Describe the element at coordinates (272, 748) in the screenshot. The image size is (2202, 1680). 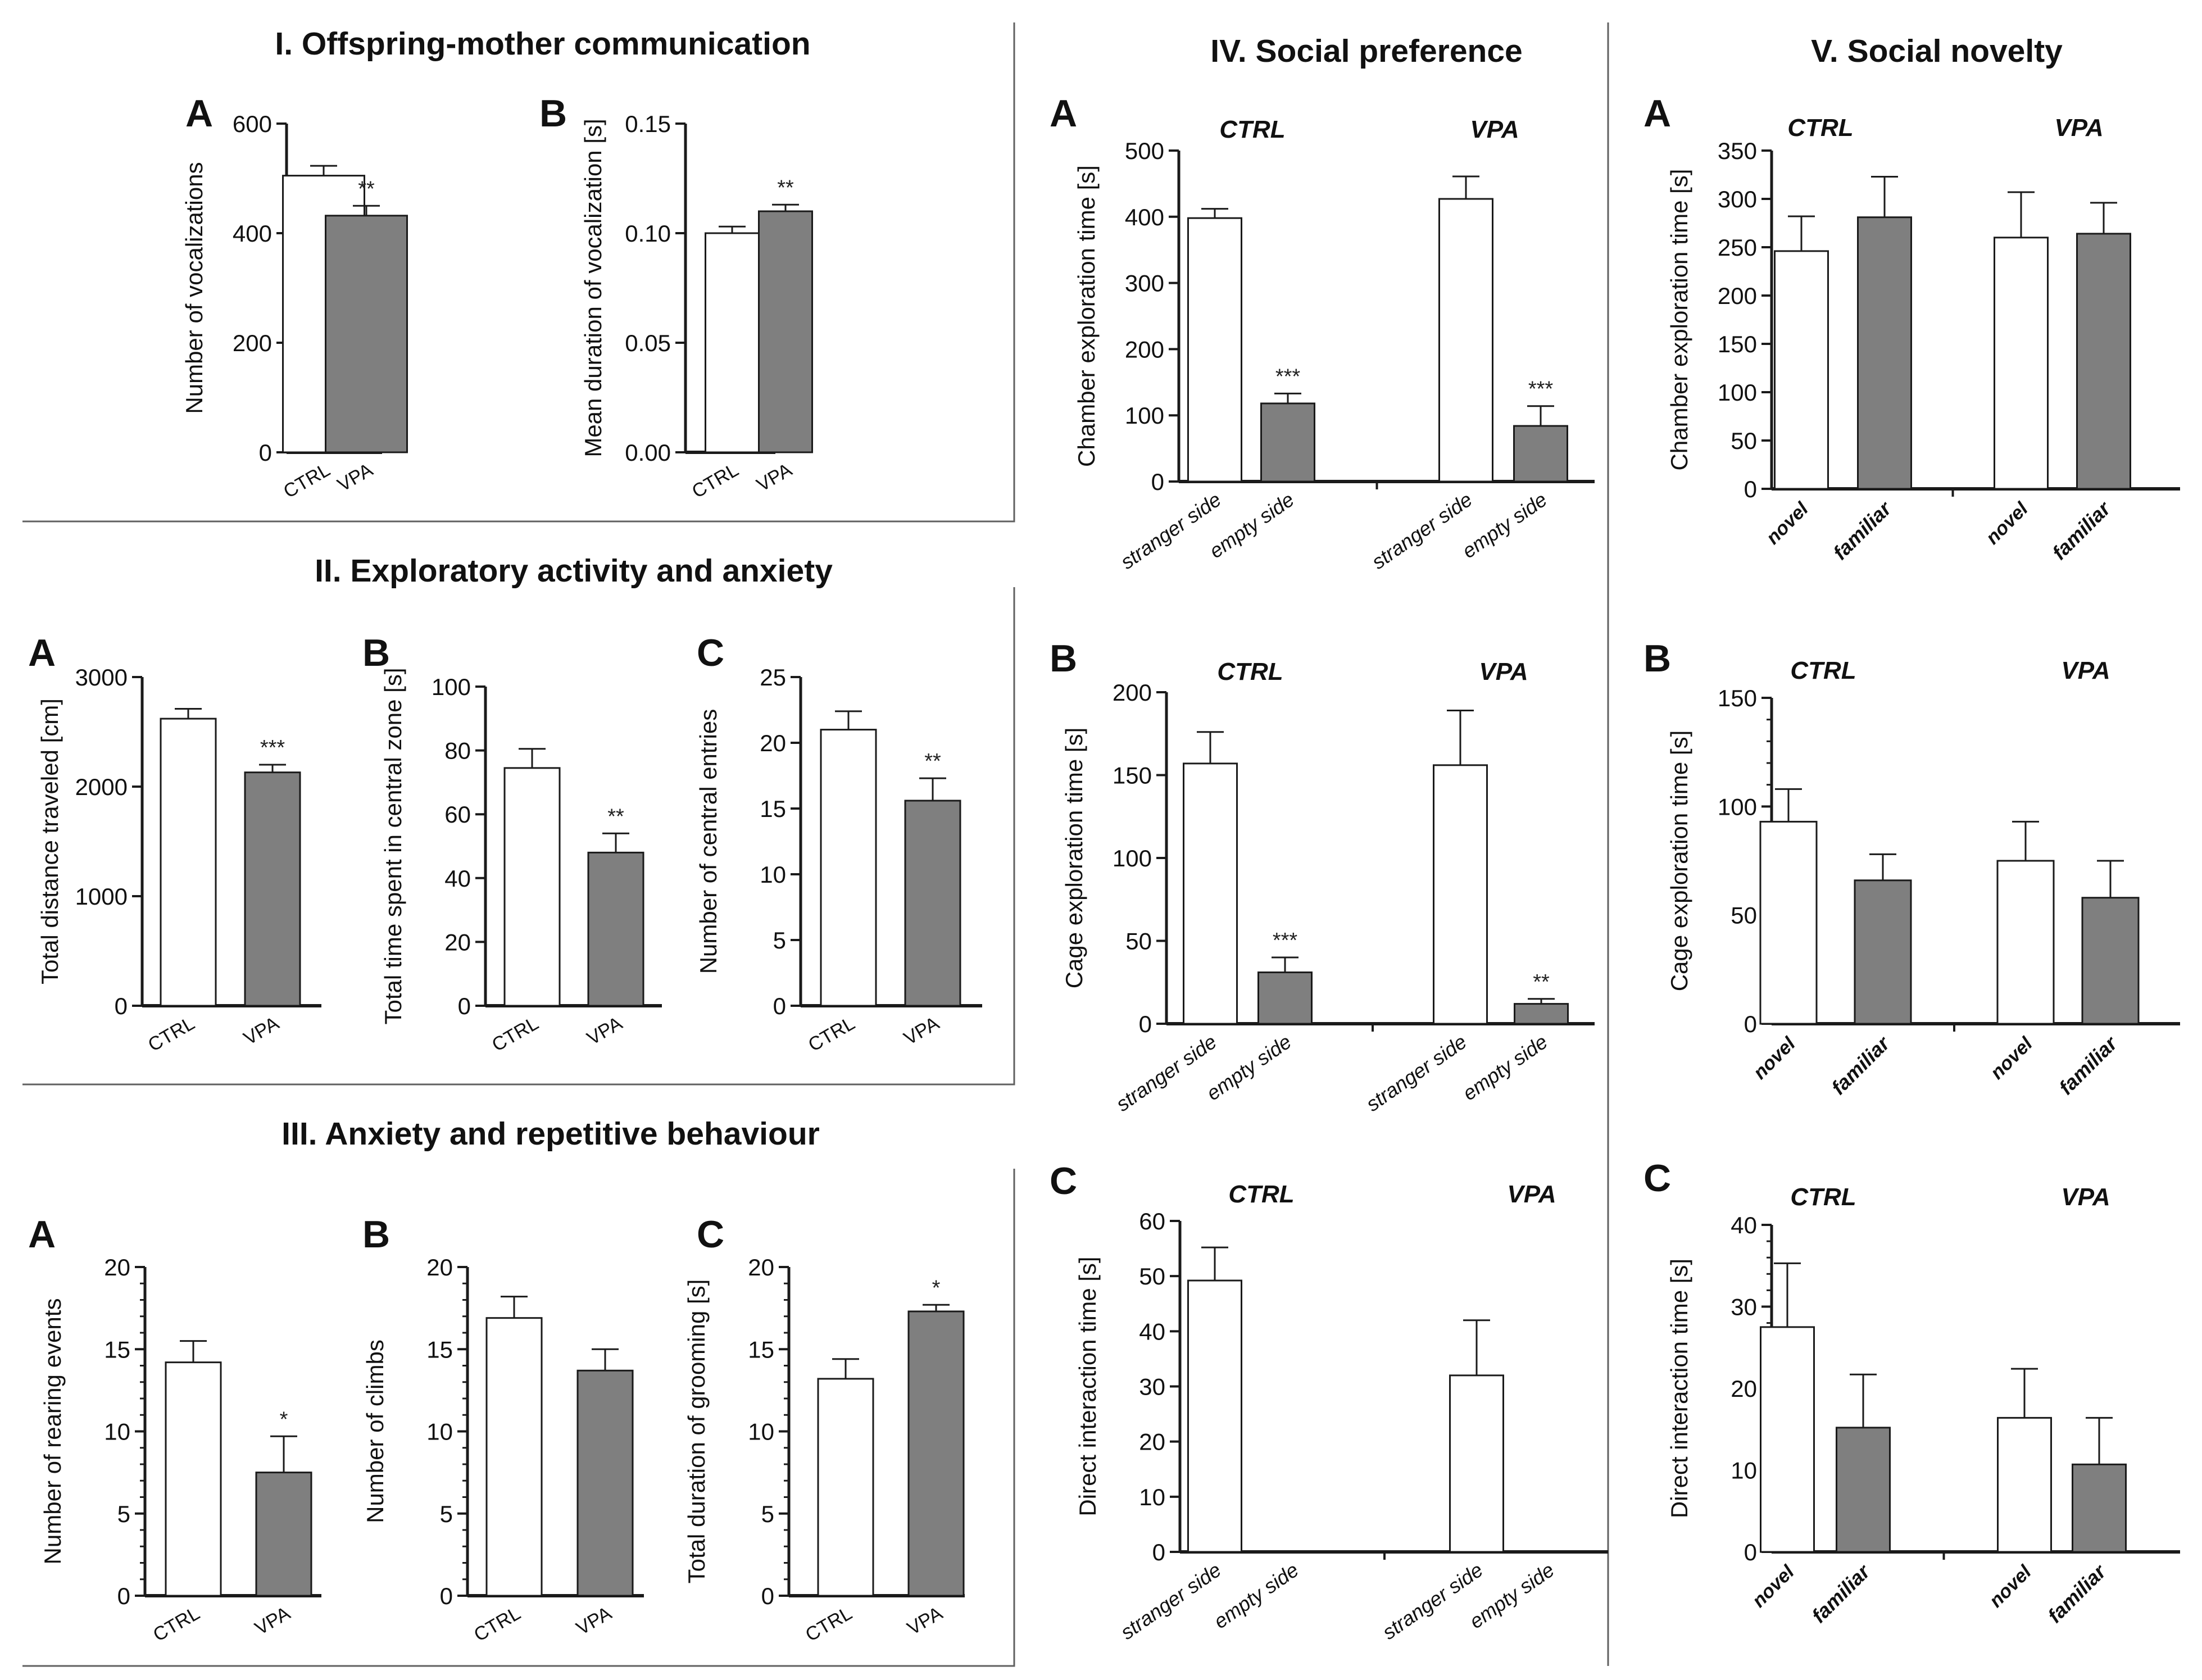
I see `significance-marker: ***` at that location.